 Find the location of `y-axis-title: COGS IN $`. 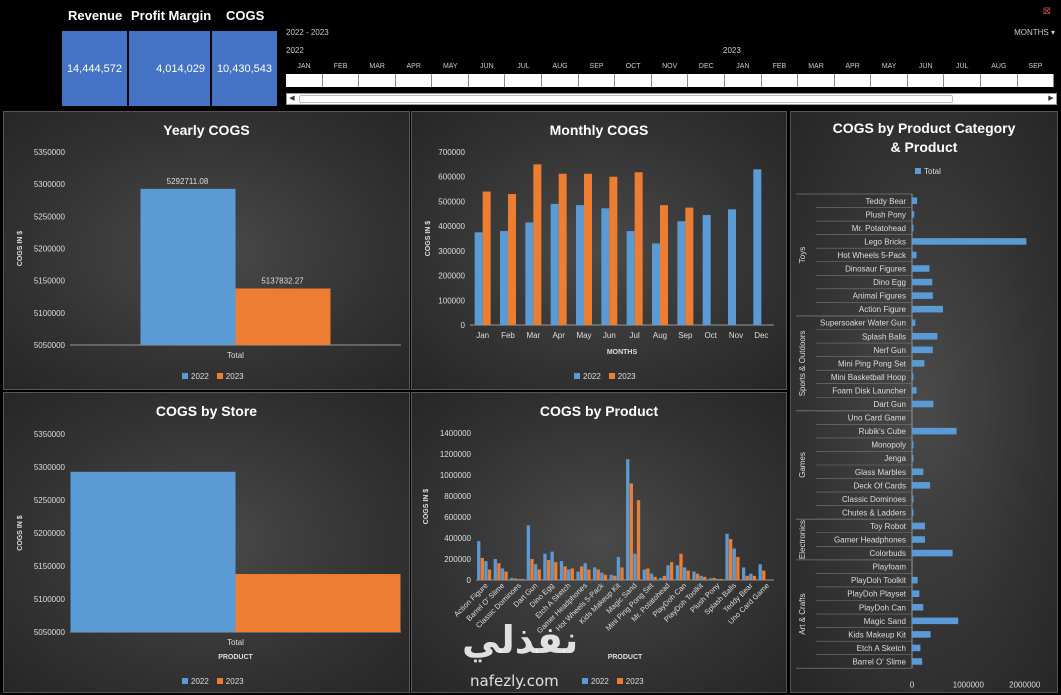

y-axis-title: COGS IN $ is located at coordinates (20, 533).